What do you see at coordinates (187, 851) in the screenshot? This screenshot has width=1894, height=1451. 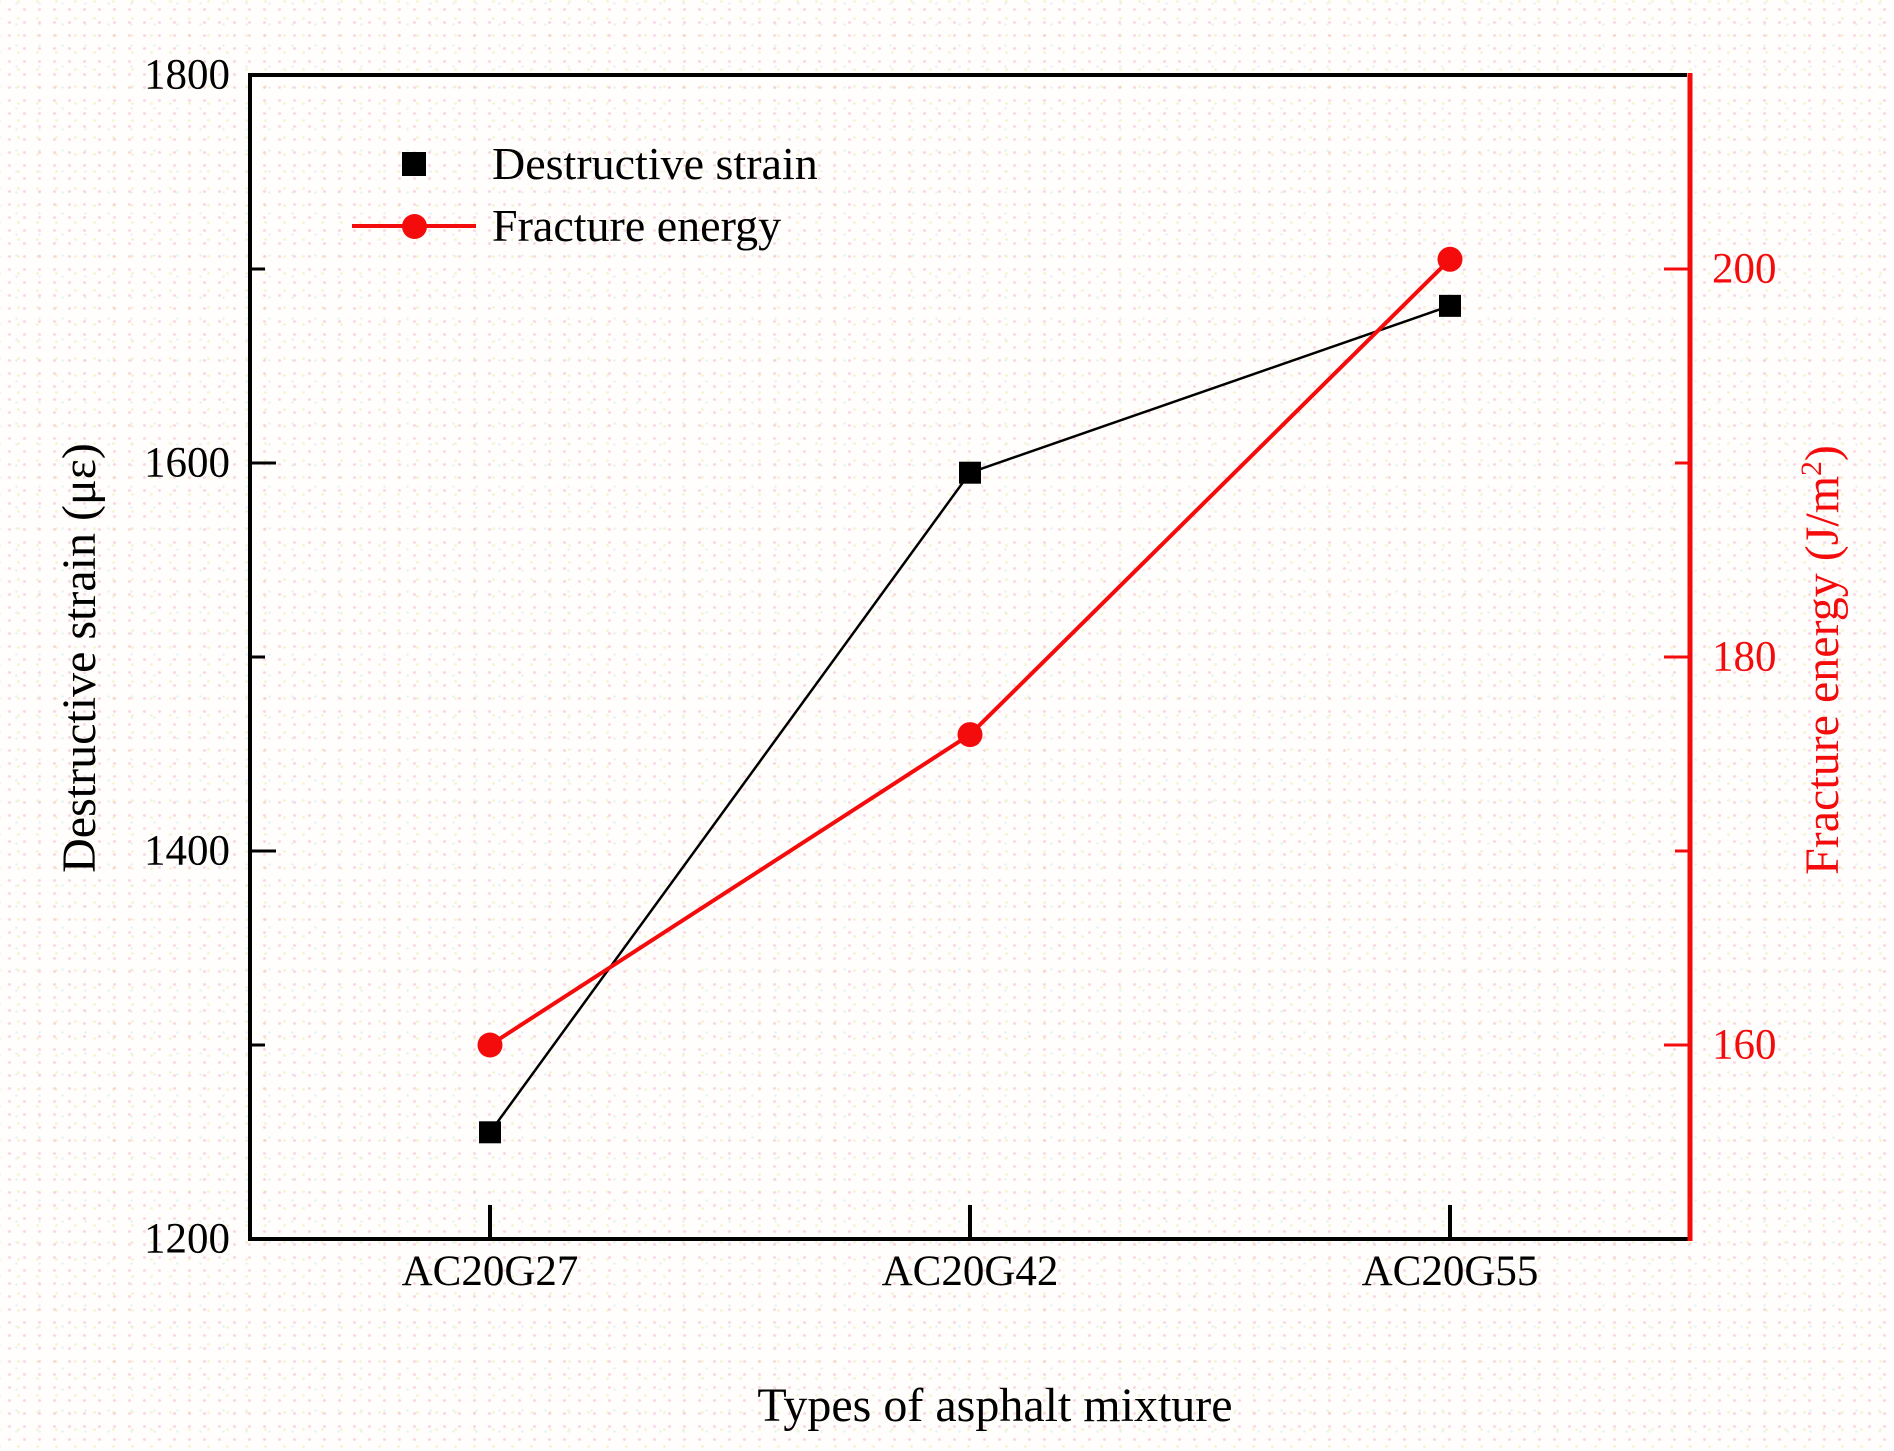 I see `left-axis-tick-label: 1400` at bounding box center [187, 851].